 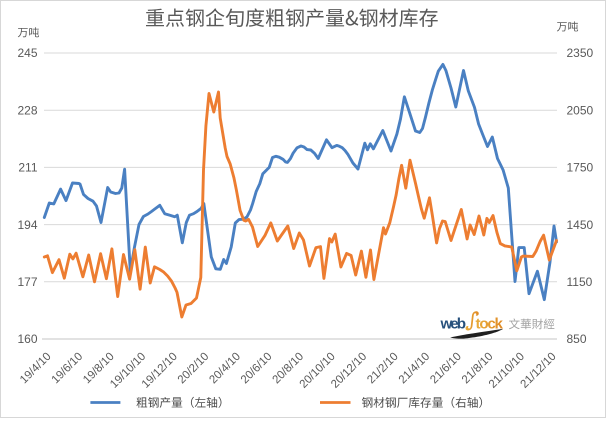 What do you see at coordinates (27, 339) in the screenshot?
I see `svg-text: 160` at bounding box center [27, 339].